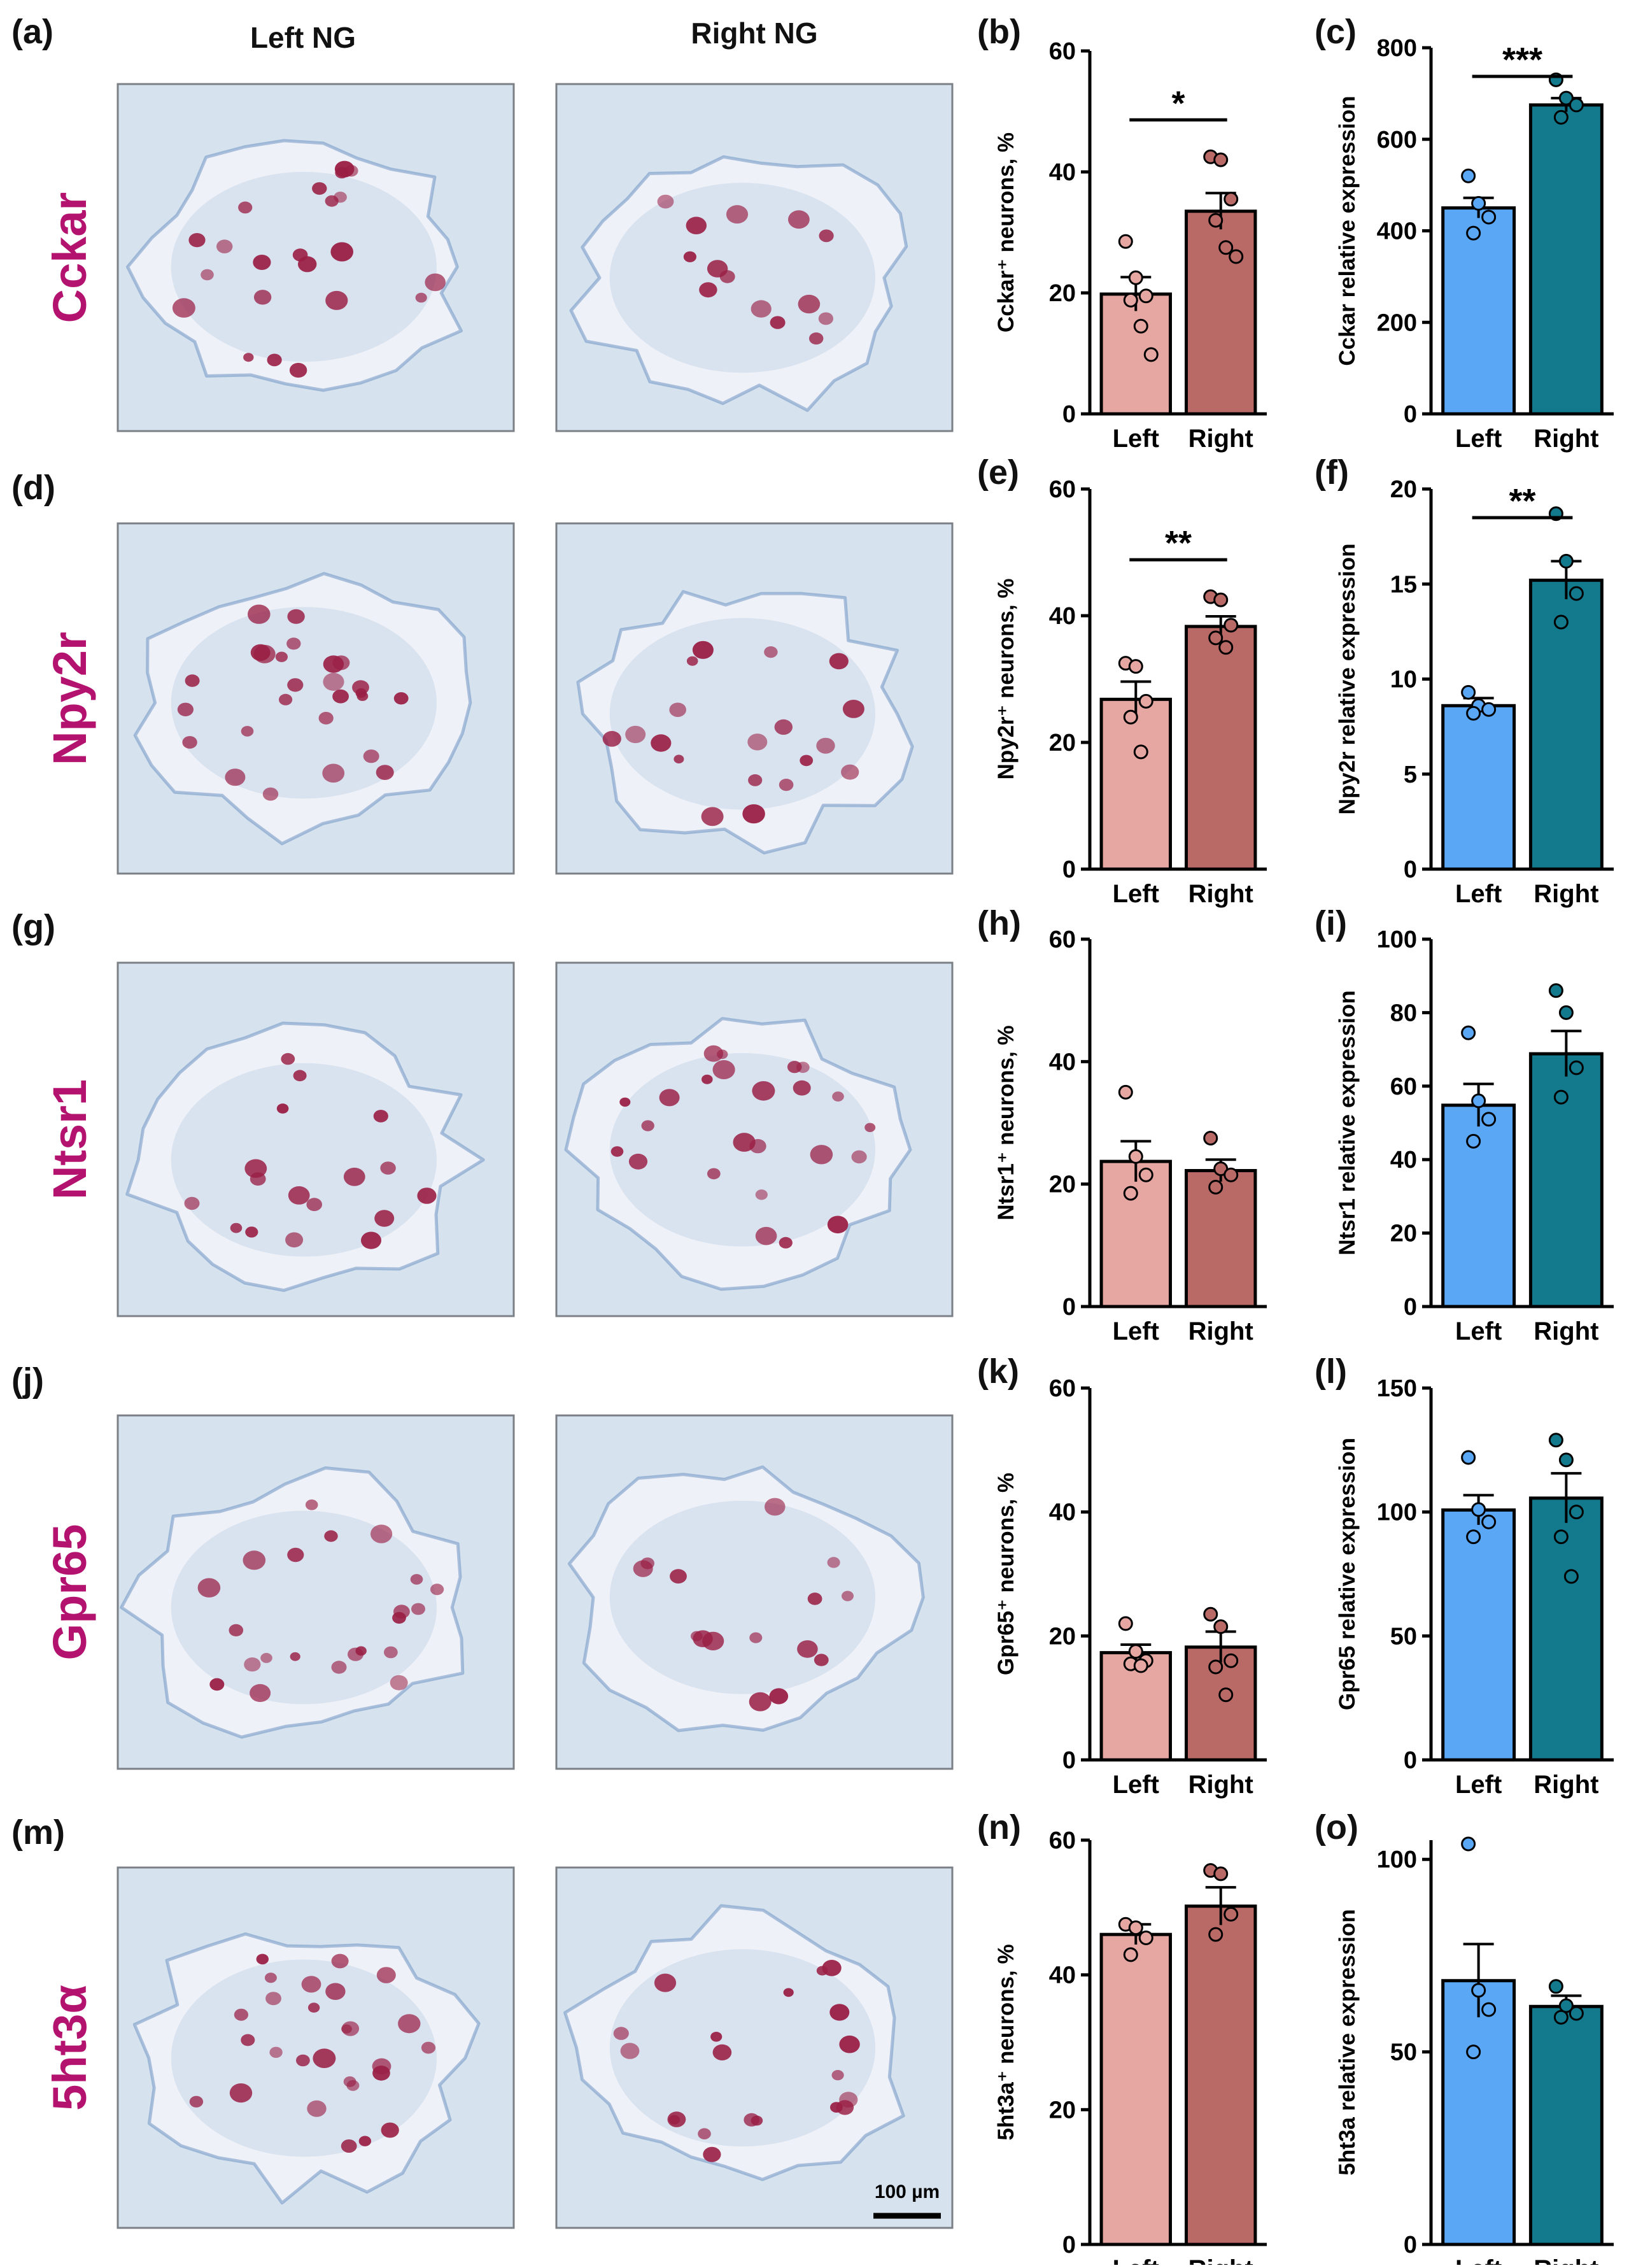 The width and height of the screenshot is (1629, 2268). Describe the element at coordinates (70, 257) in the screenshot. I see `gene-label: Cckar` at that location.